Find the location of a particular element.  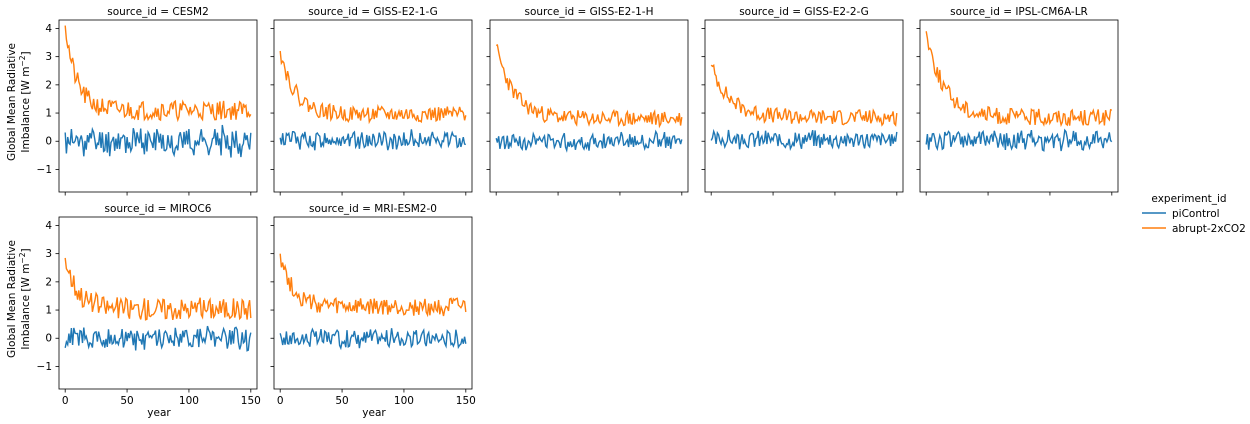

facet-panel: source_id = GISS-E2-1-H is located at coordinates (587, 101).